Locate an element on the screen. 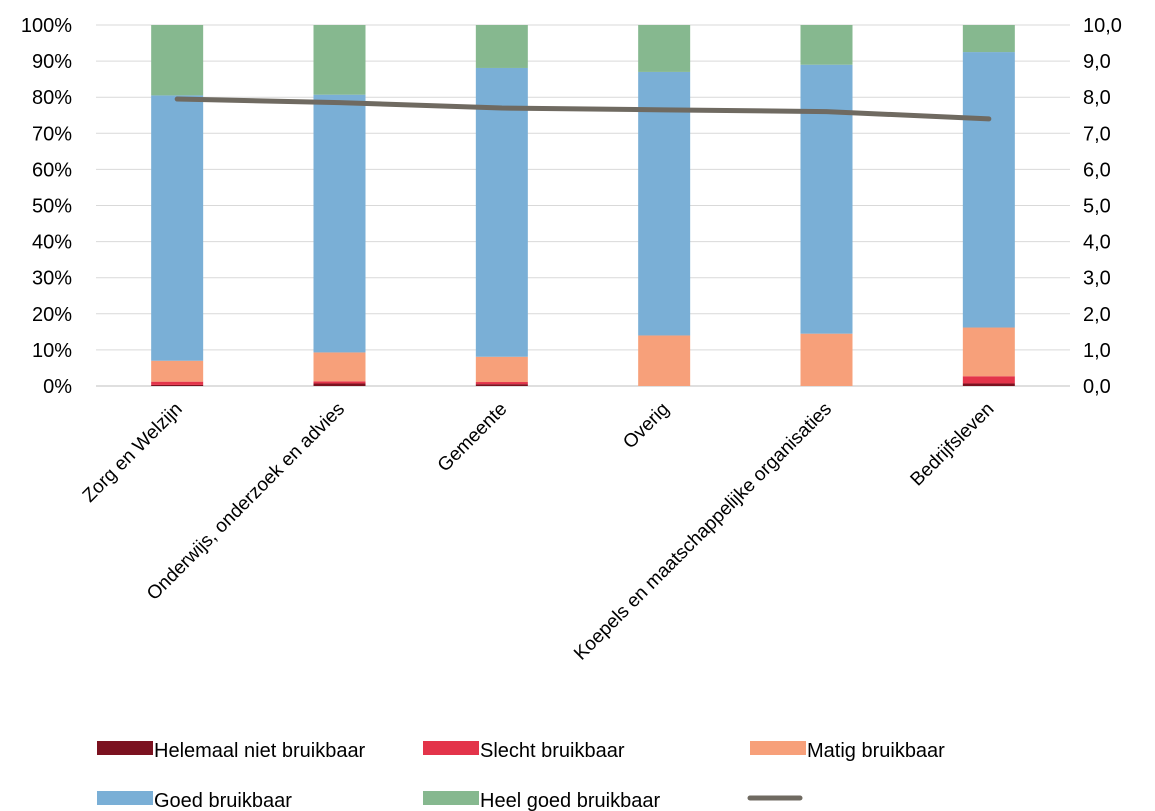  left-tick-label: 90% is located at coordinates (52, 62).